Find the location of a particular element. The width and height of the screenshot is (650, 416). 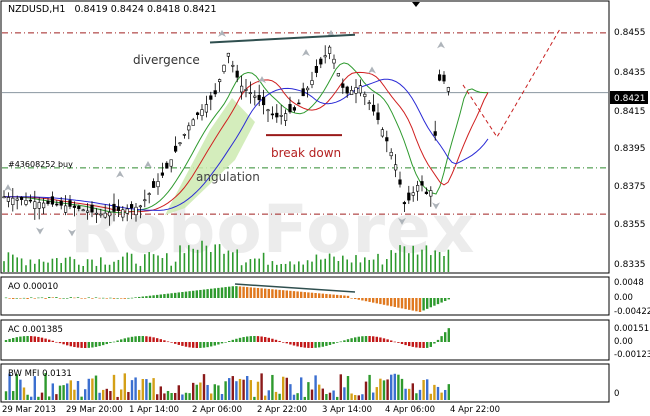

break-down-label: break down is located at coordinates (306, 153).